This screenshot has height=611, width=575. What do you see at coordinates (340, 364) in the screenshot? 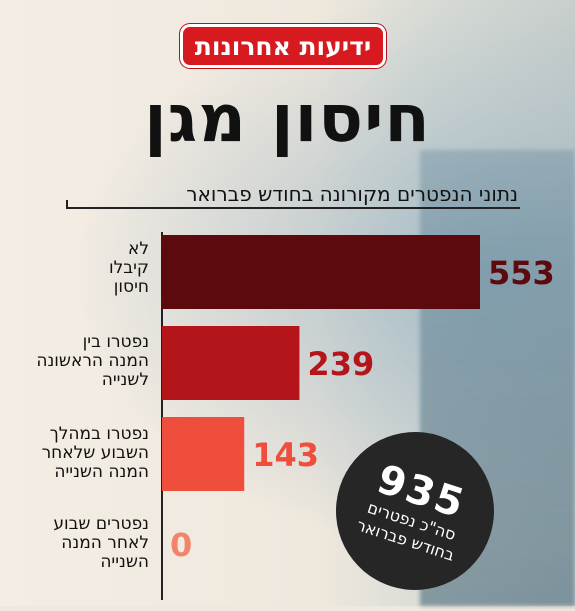
I see `bar-value-label-2: 239` at bounding box center [340, 364].